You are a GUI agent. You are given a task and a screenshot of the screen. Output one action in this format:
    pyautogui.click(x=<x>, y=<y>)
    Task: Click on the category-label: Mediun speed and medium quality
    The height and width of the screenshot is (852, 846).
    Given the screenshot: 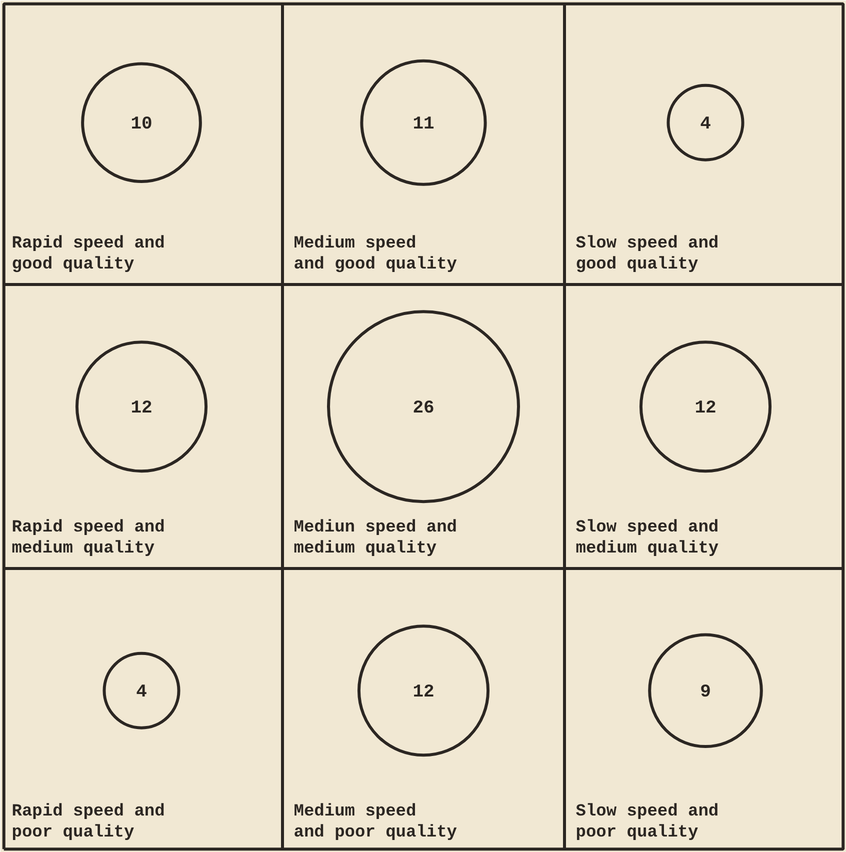 What is the action you would take?
    pyautogui.click(x=376, y=538)
    